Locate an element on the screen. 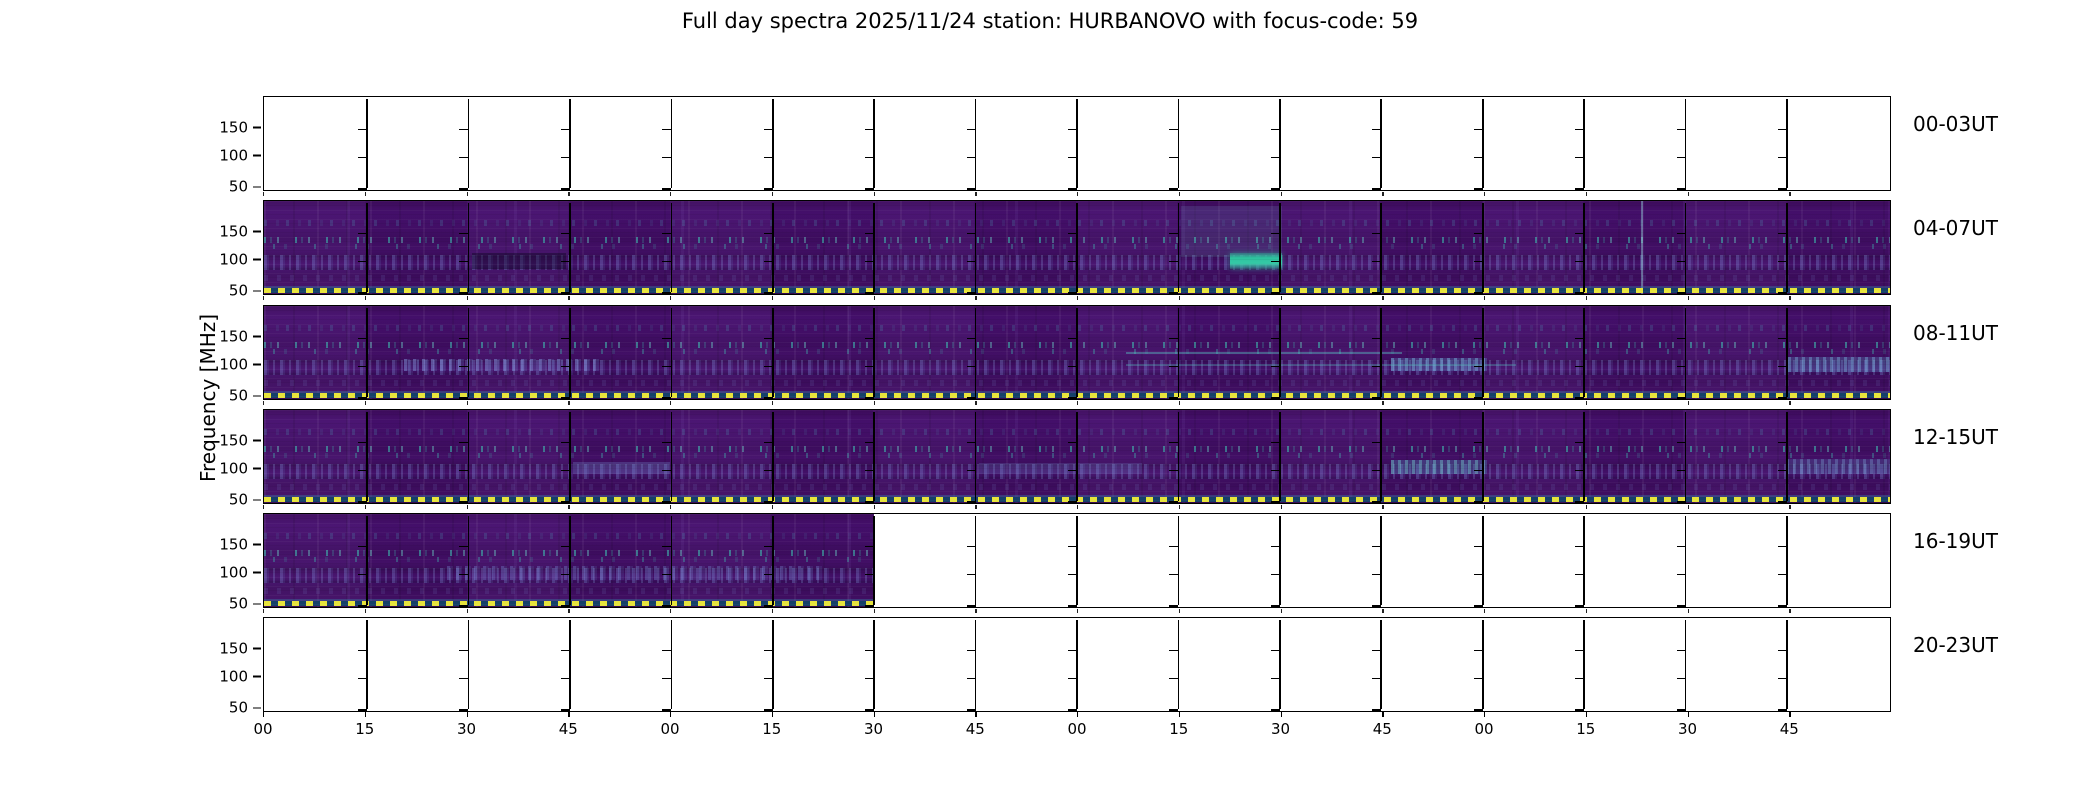 This screenshot has width=2100, height=800. speckle-band is located at coordinates (1077, 246).